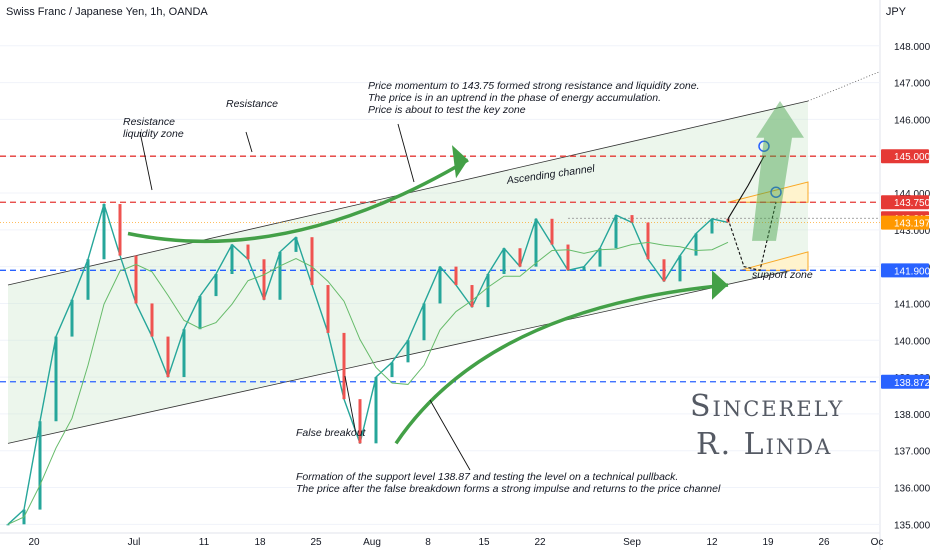  Describe the element at coordinates (824, 542) in the screenshot. I see `x-tick-label: 26` at that location.